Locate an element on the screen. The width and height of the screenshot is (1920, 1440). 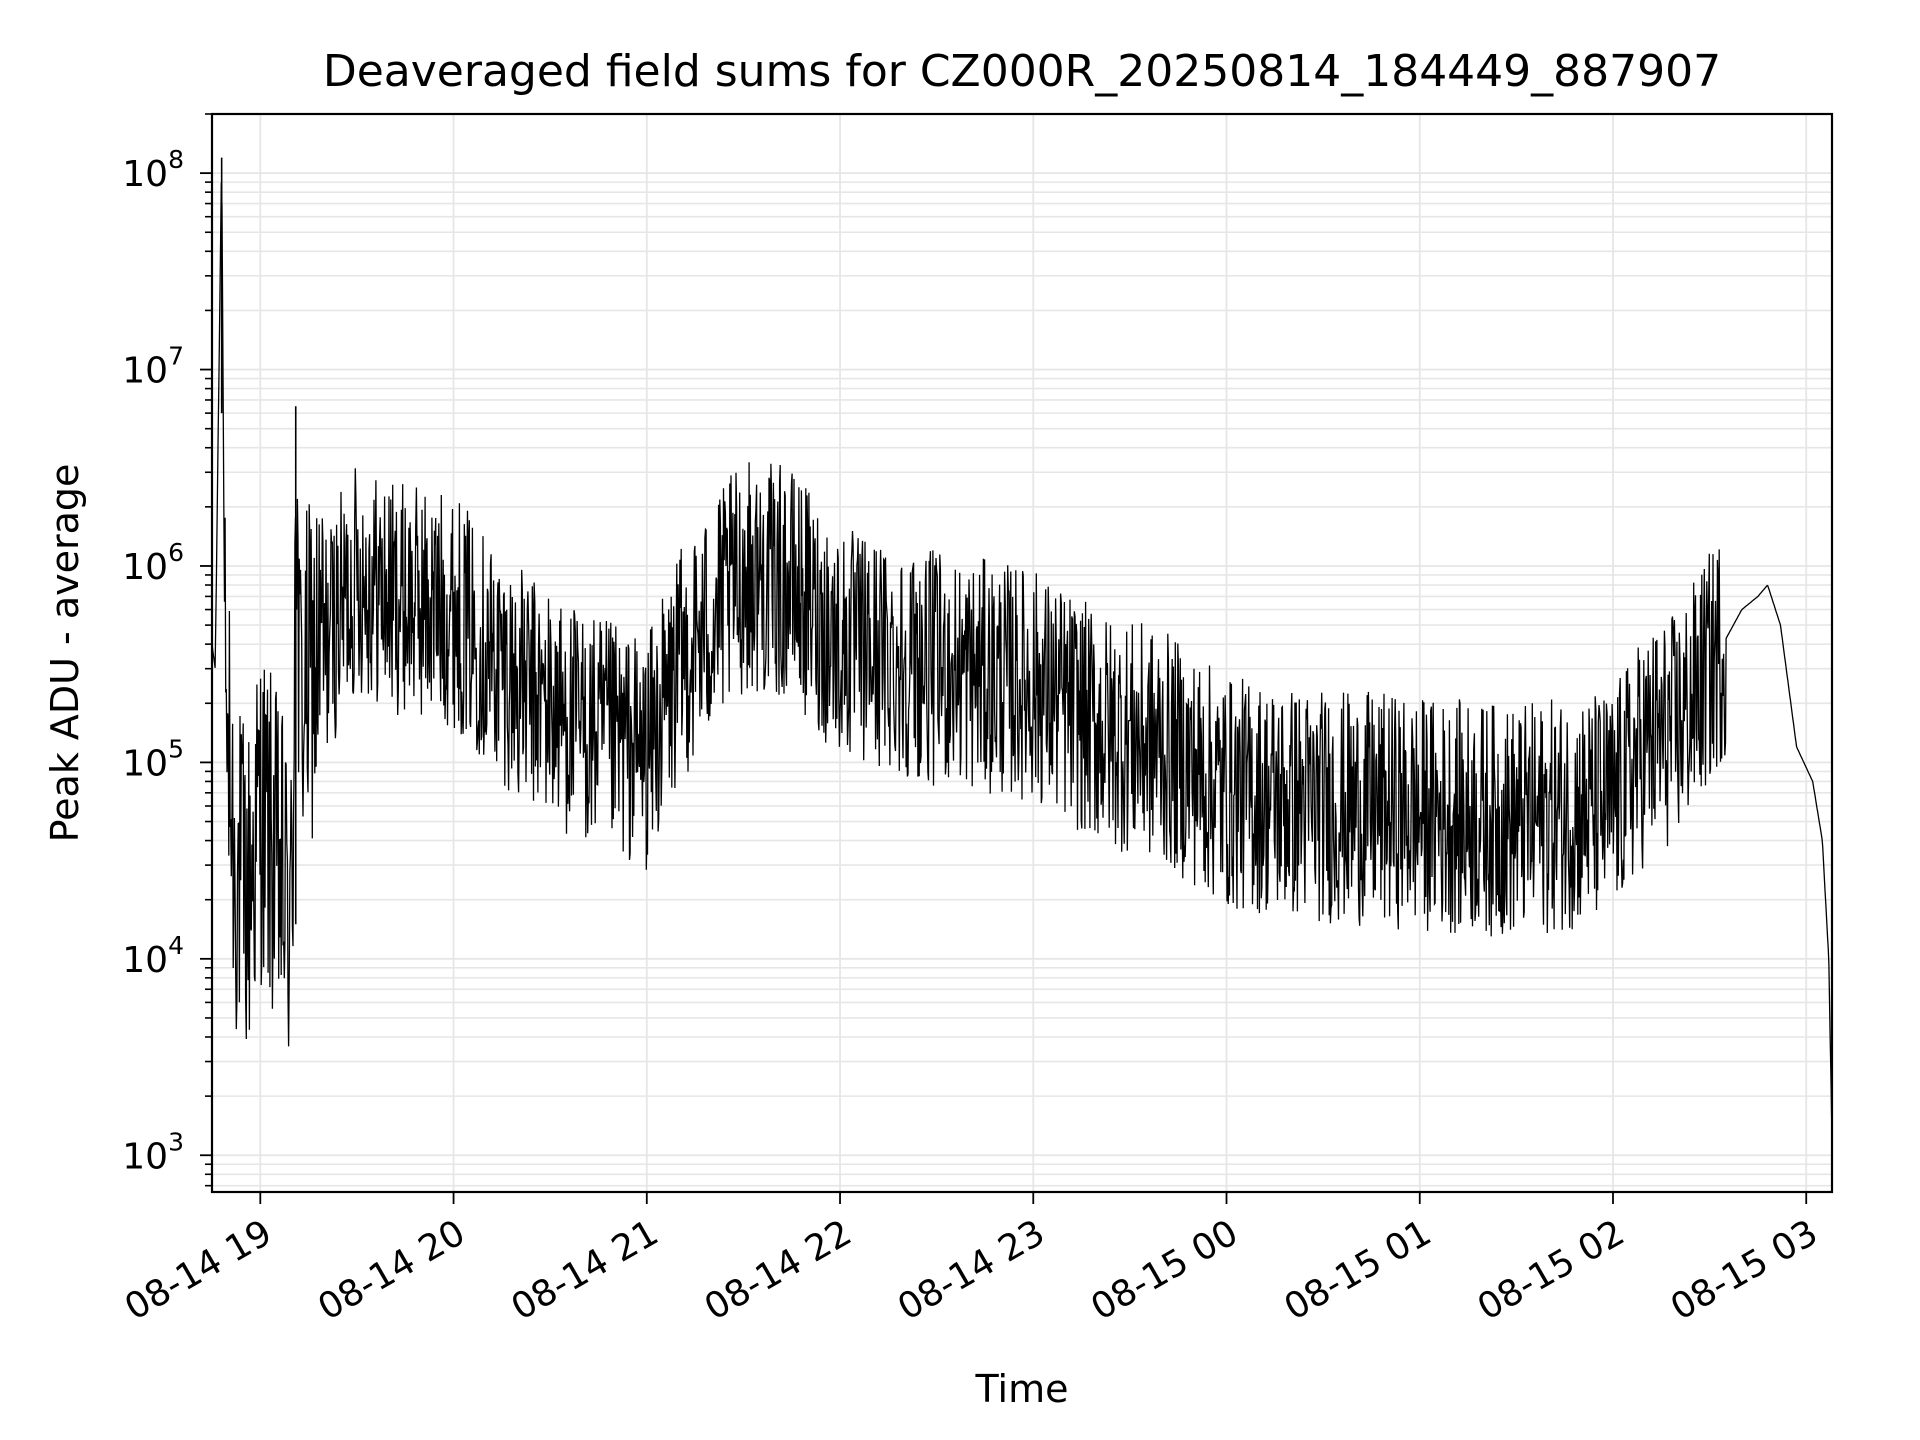
x-axis-label: Time is located at coordinates (1022, 1389).